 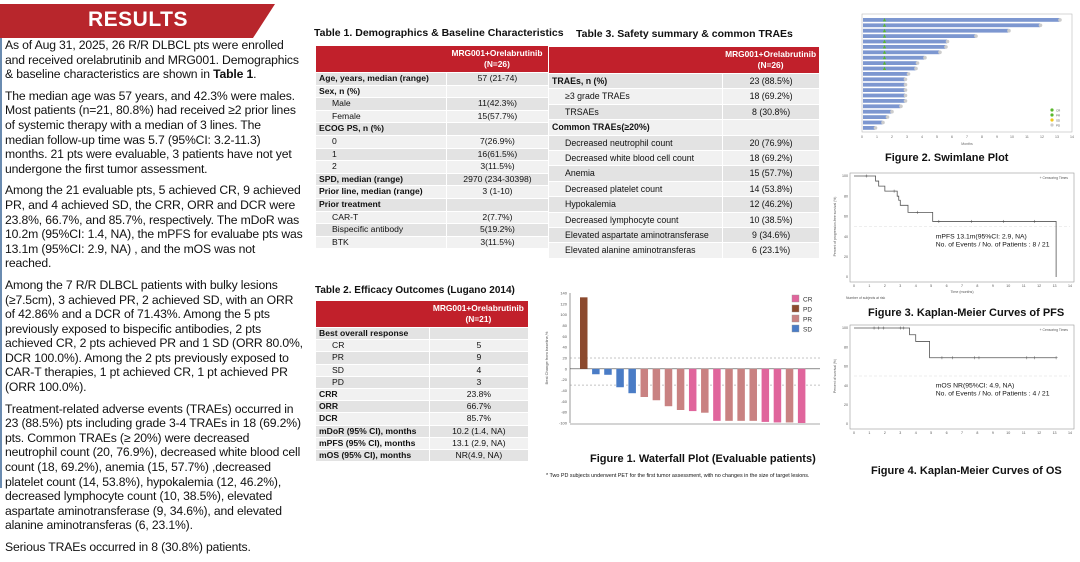 I want to click on column-divider, so click(x=1, y=263).